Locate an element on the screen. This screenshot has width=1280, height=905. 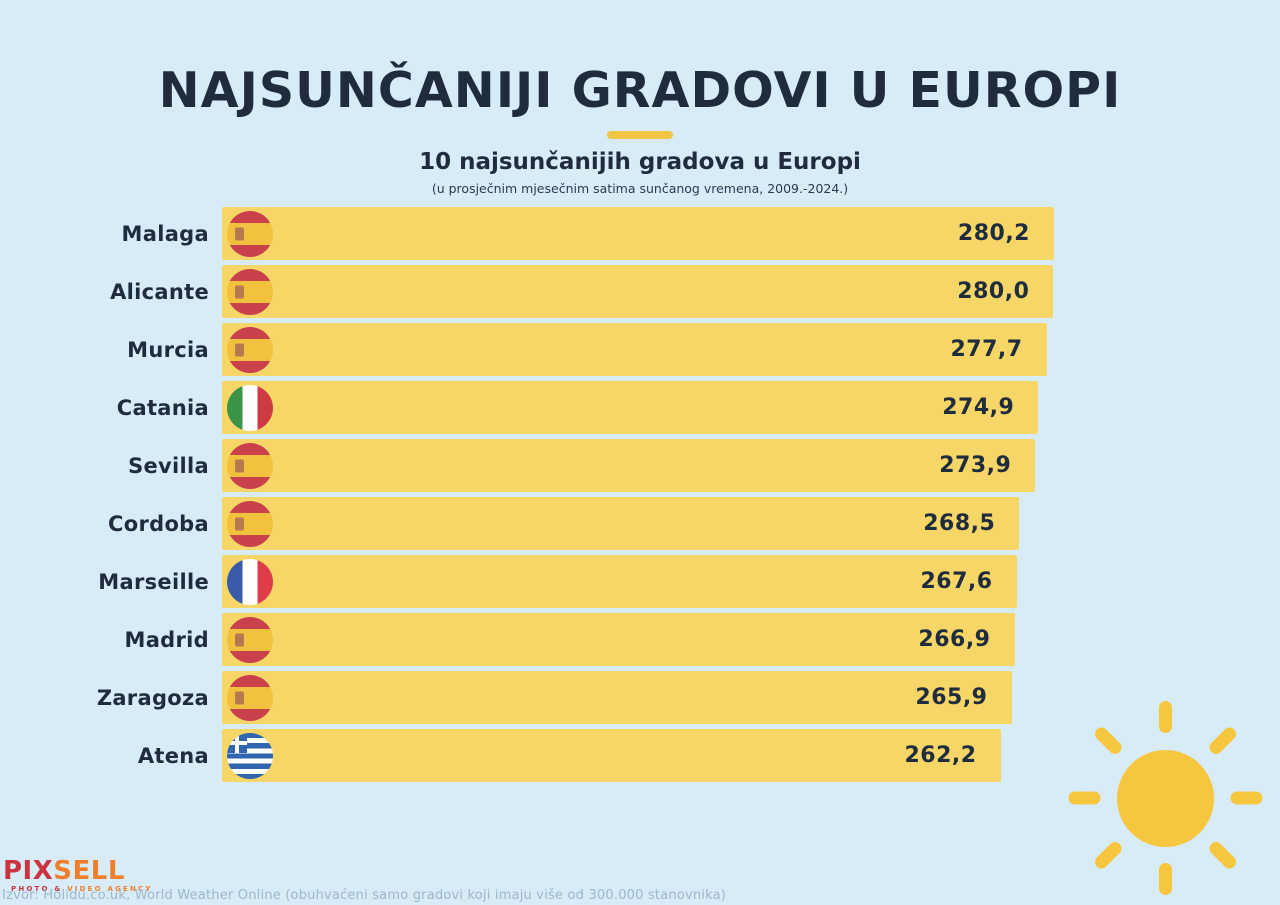
value-label: 277,7 is located at coordinates (986, 349).